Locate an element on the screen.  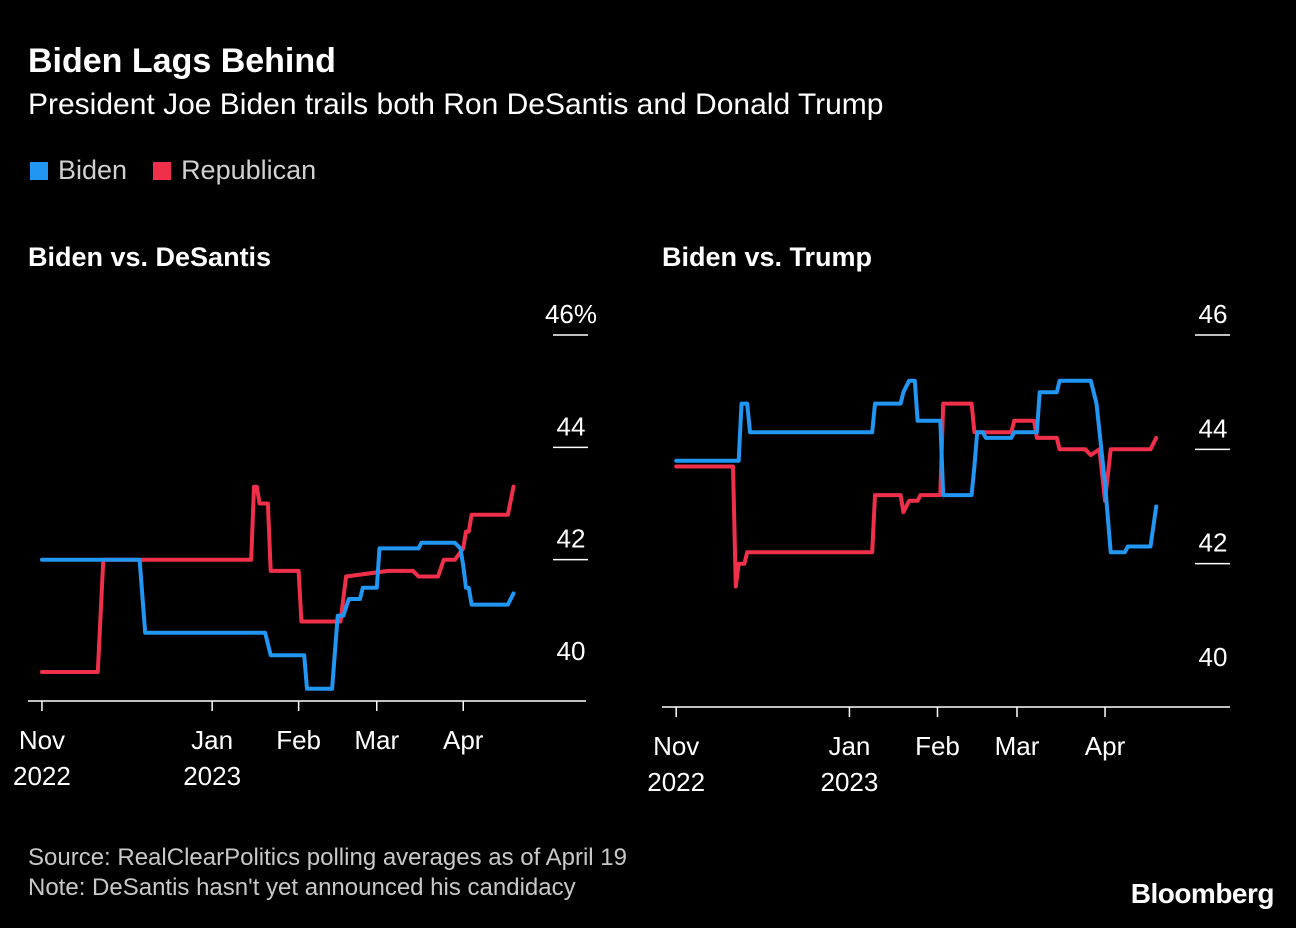
panel-title-desantis: Biden vs. DeSantis is located at coordinates (150, 257).